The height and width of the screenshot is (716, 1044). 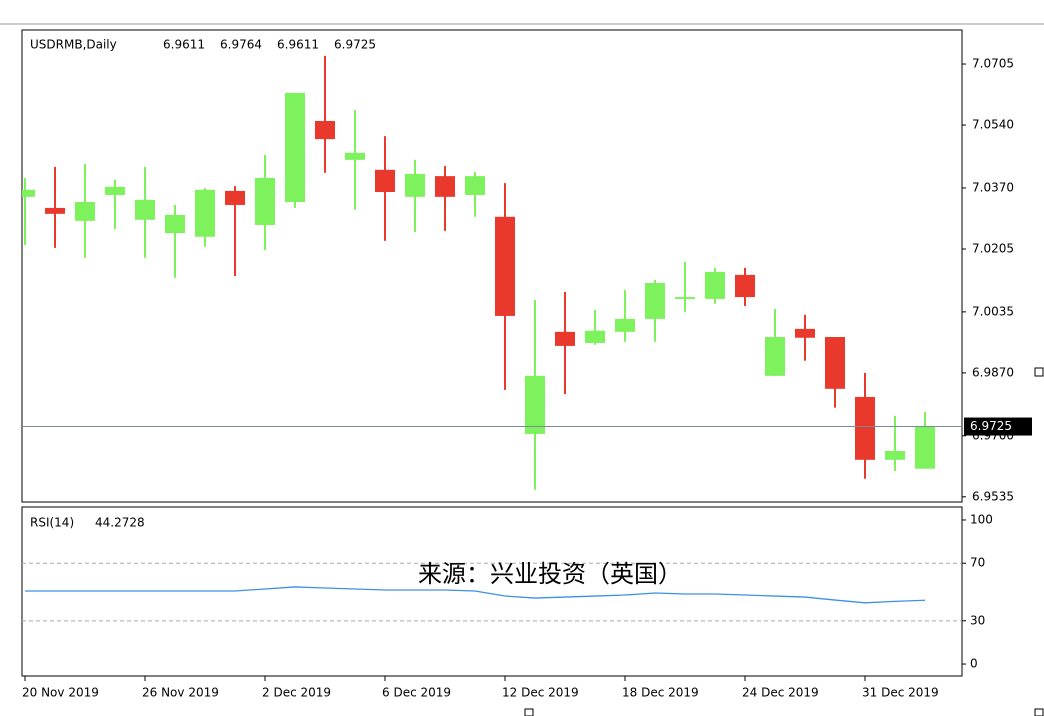 What do you see at coordinates (355, 45) in the screenshot?
I see `ohlc-close: 6.9725` at bounding box center [355, 45].